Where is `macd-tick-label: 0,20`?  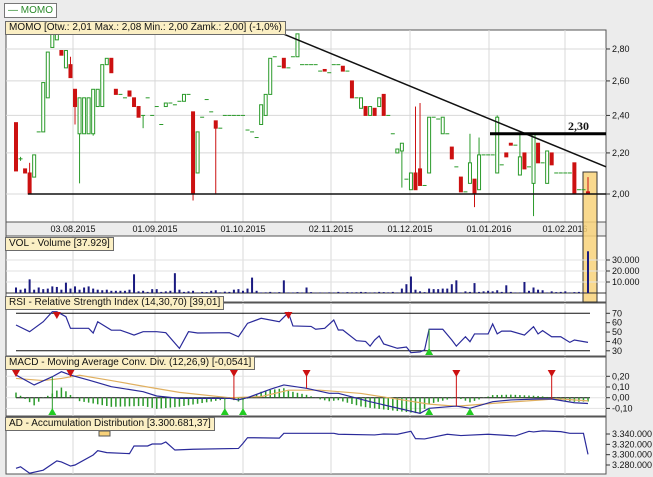
macd-tick-label: 0,20 is located at coordinates (621, 376).